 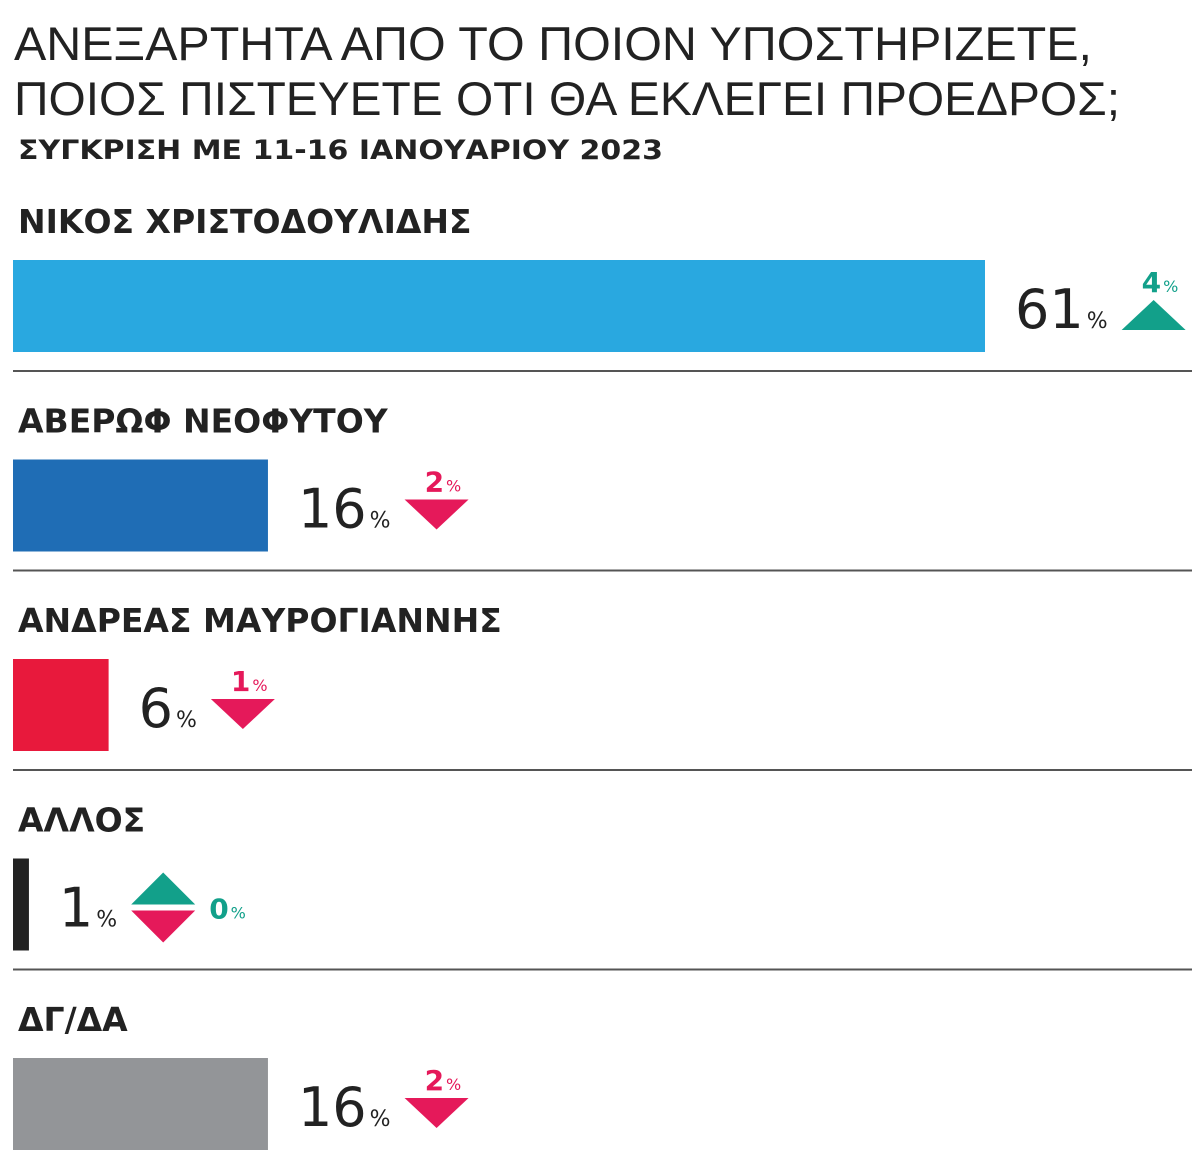 What do you see at coordinates (203, 421) in the screenshot?
I see `category-label: ΑΒΕΡΩΦ ΝΕΟΦΥΤΟΥ` at bounding box center [203, 421].